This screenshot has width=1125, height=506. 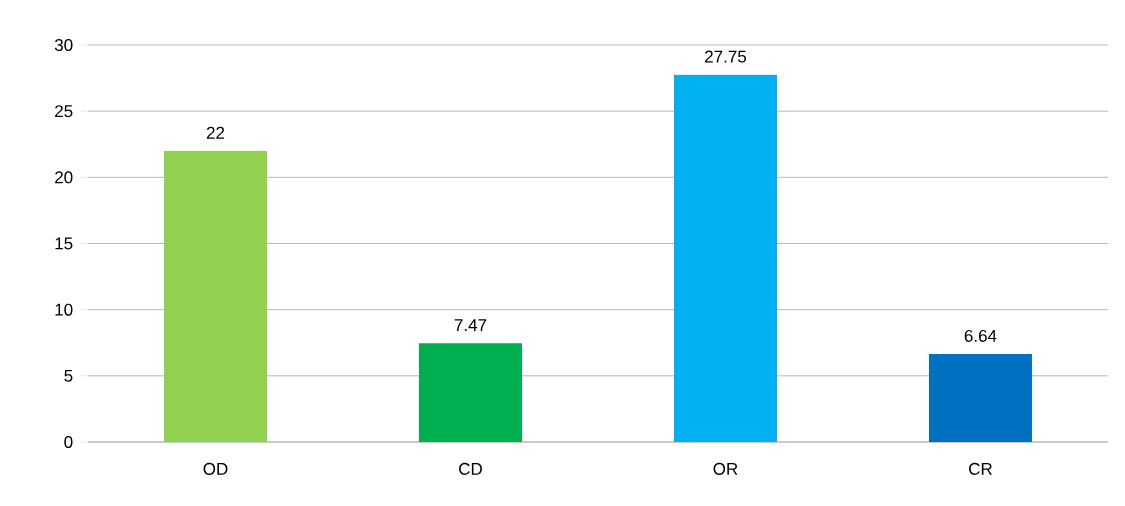 I want to click on y-tick-label: 0, so click(x=68, y=442).